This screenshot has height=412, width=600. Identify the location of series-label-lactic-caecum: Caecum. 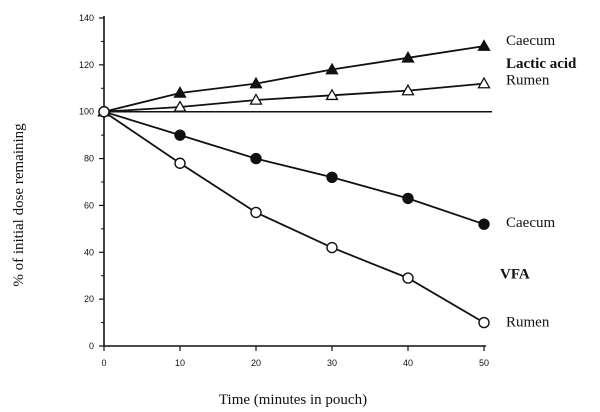
(530, 41).